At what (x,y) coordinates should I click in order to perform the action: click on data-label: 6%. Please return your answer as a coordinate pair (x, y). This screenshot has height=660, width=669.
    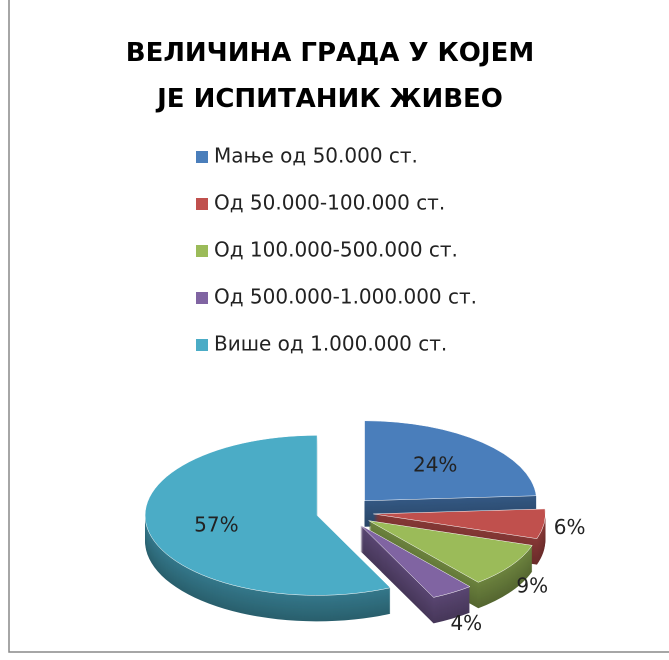
    Looking at the image, I should click on (570, 527).